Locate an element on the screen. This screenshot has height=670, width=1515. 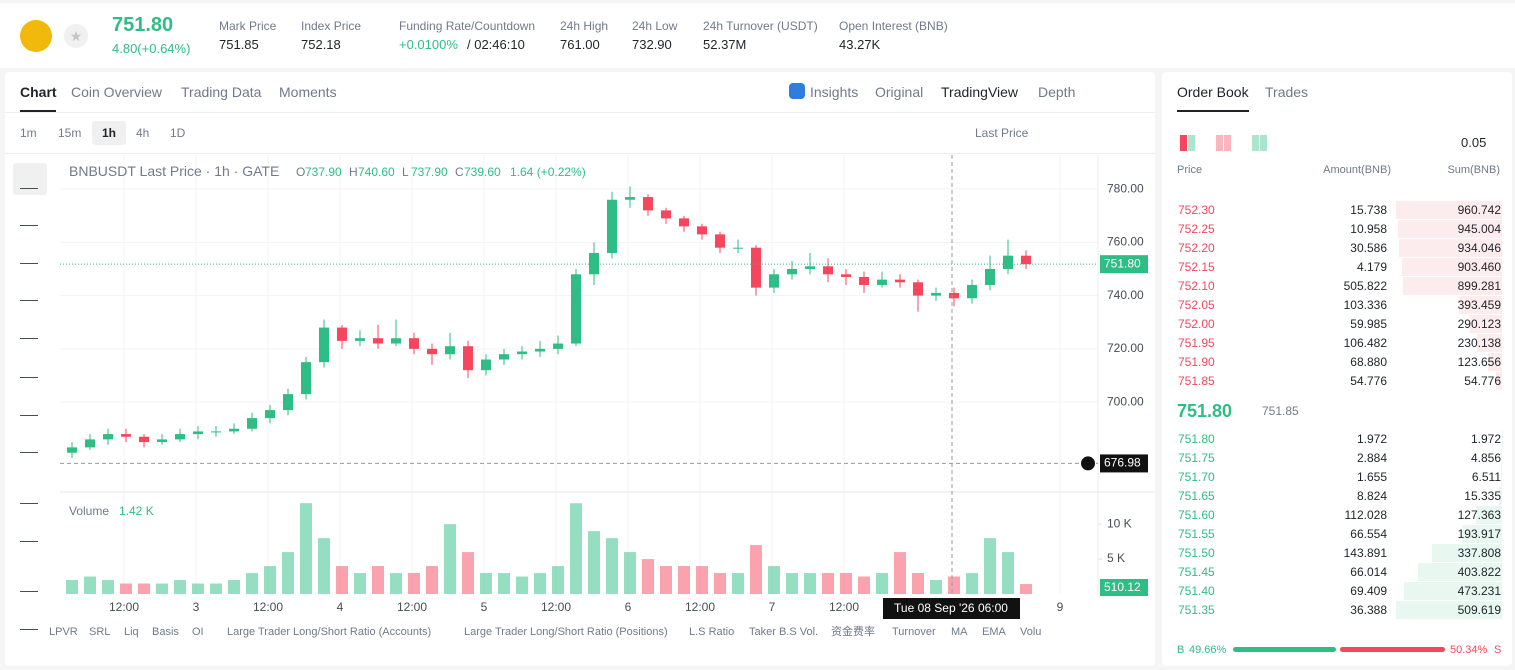
indicator: Volu is located at coordinates (1031, 632).